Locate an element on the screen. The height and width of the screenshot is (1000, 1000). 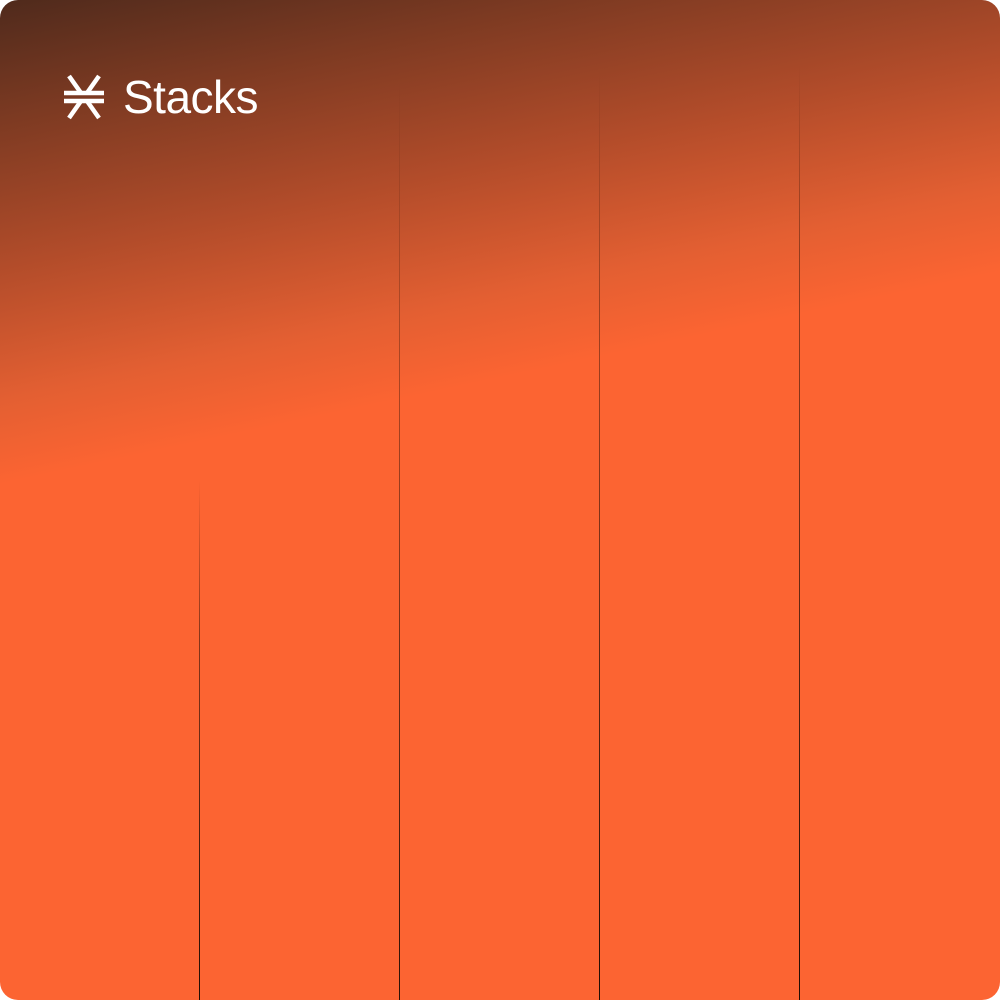
brand-logo: Stacks is located at coordinates (161, 97).